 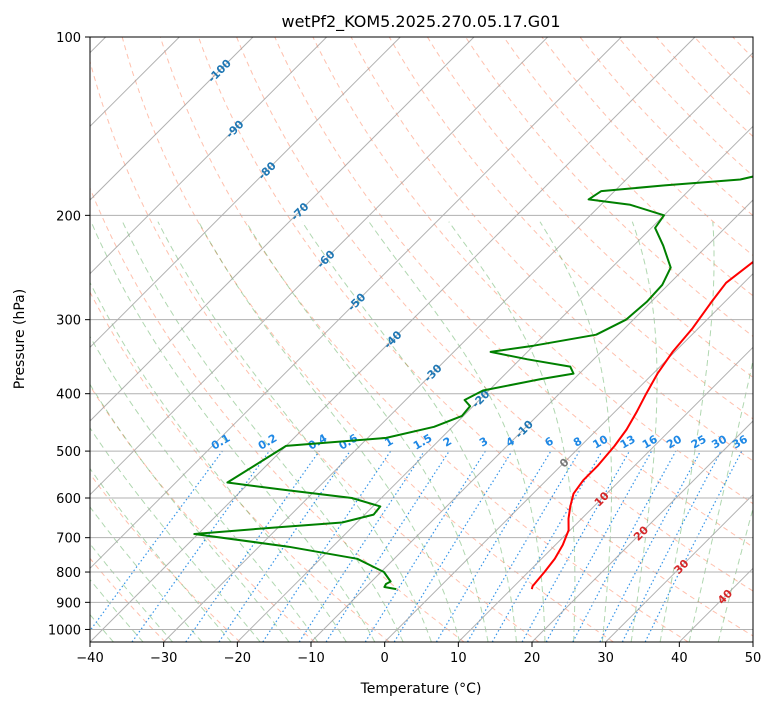 I want to click on x-tick-label: −10, so click(x=310, y=658).